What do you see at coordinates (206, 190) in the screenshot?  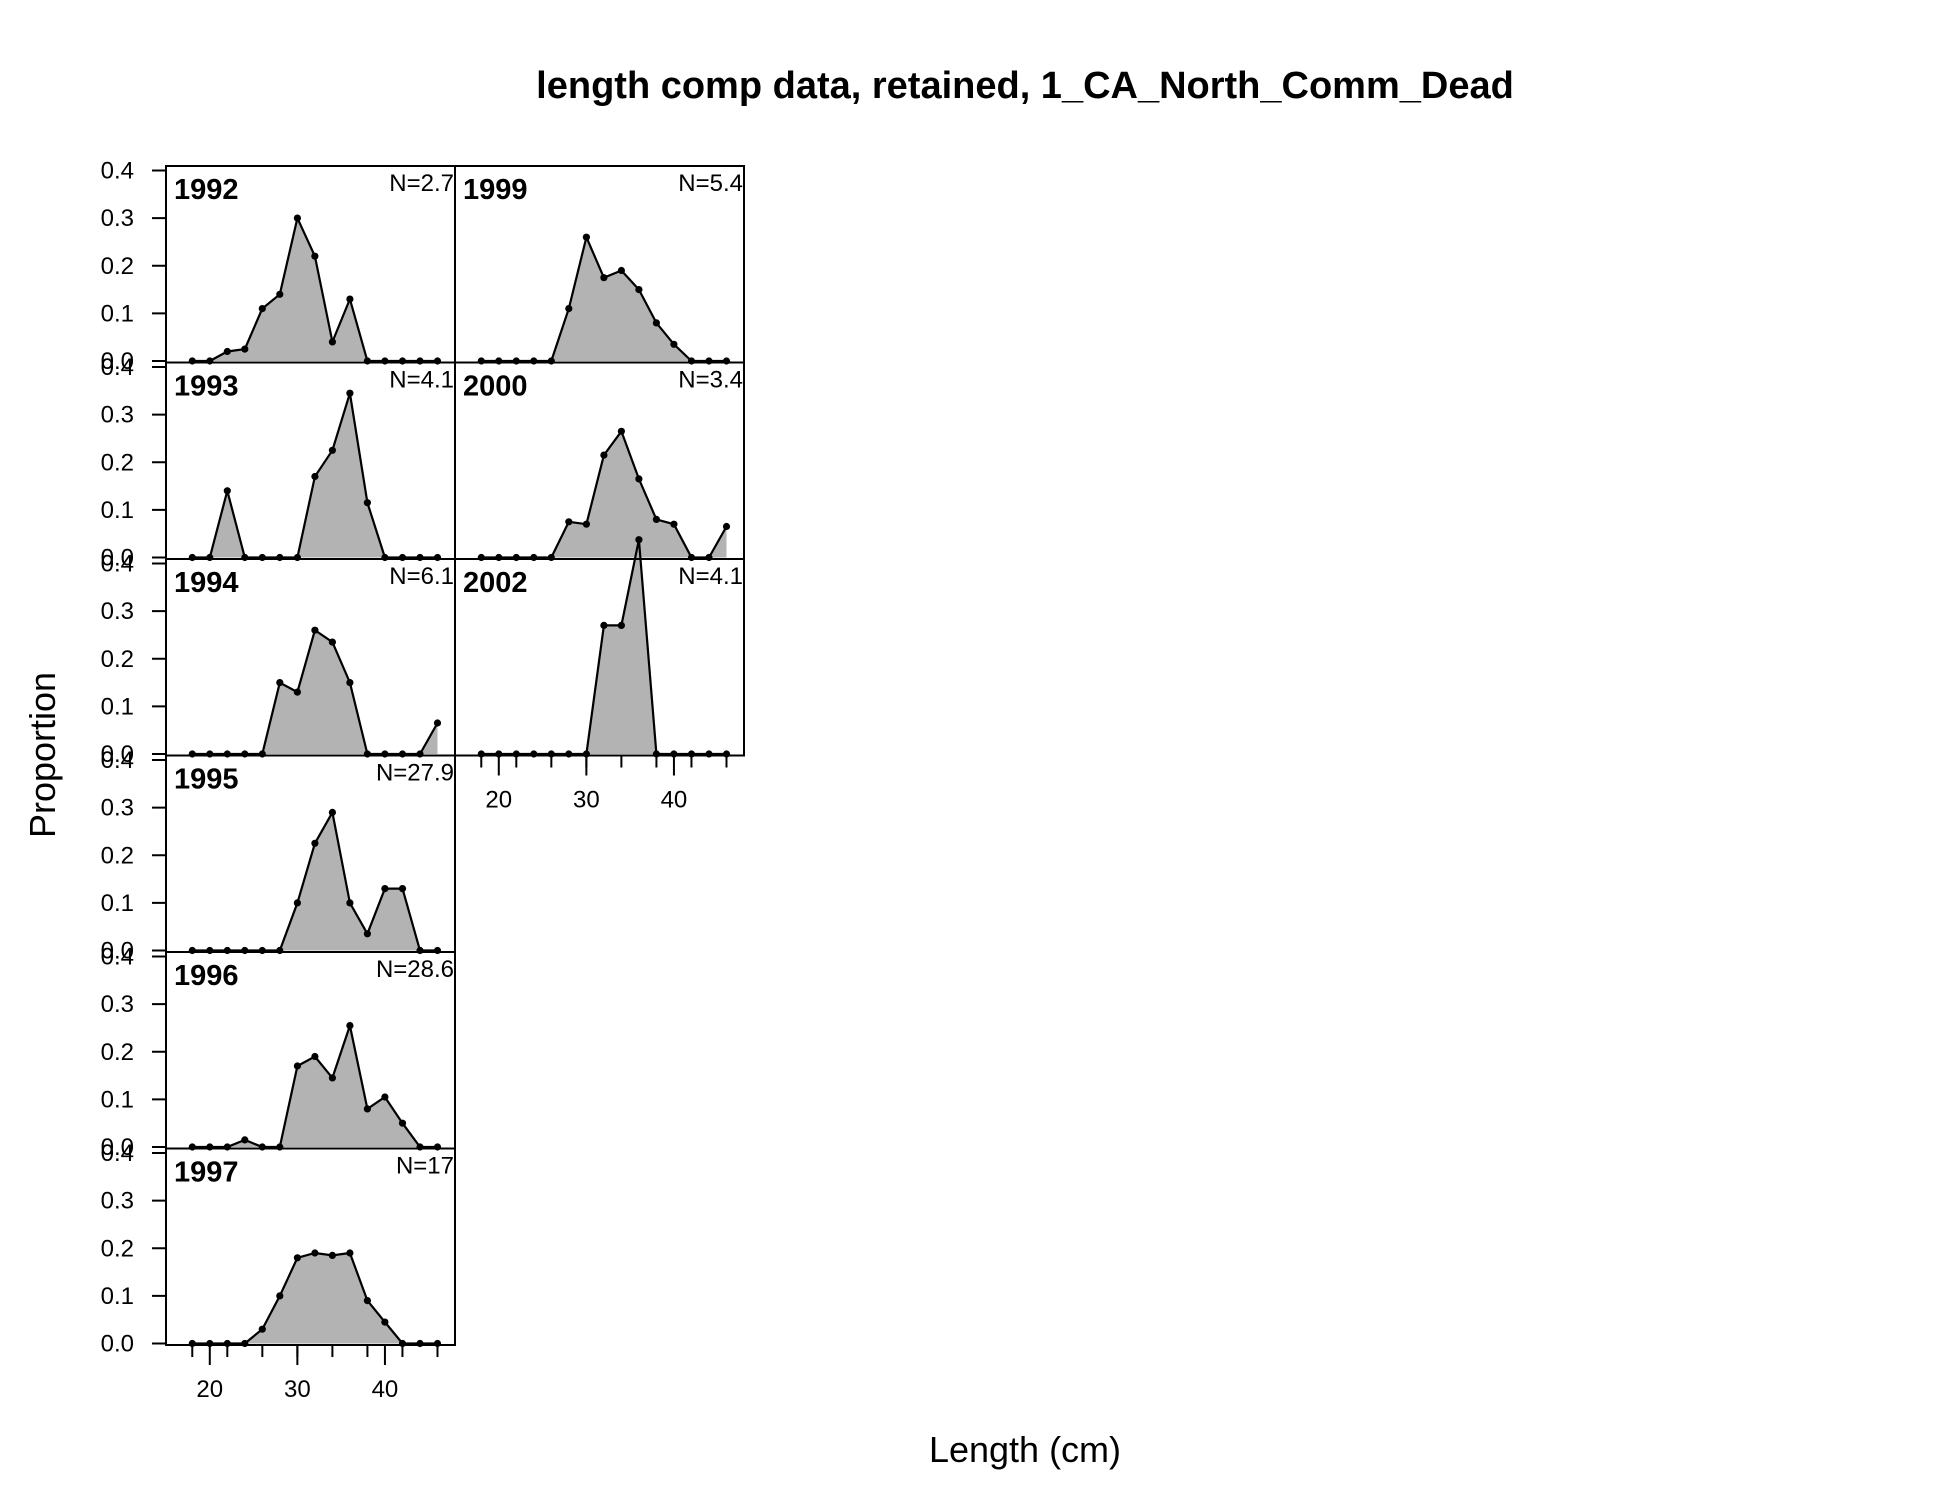 I see `year-label-1992: 1992` at bounding box center [206, 190].